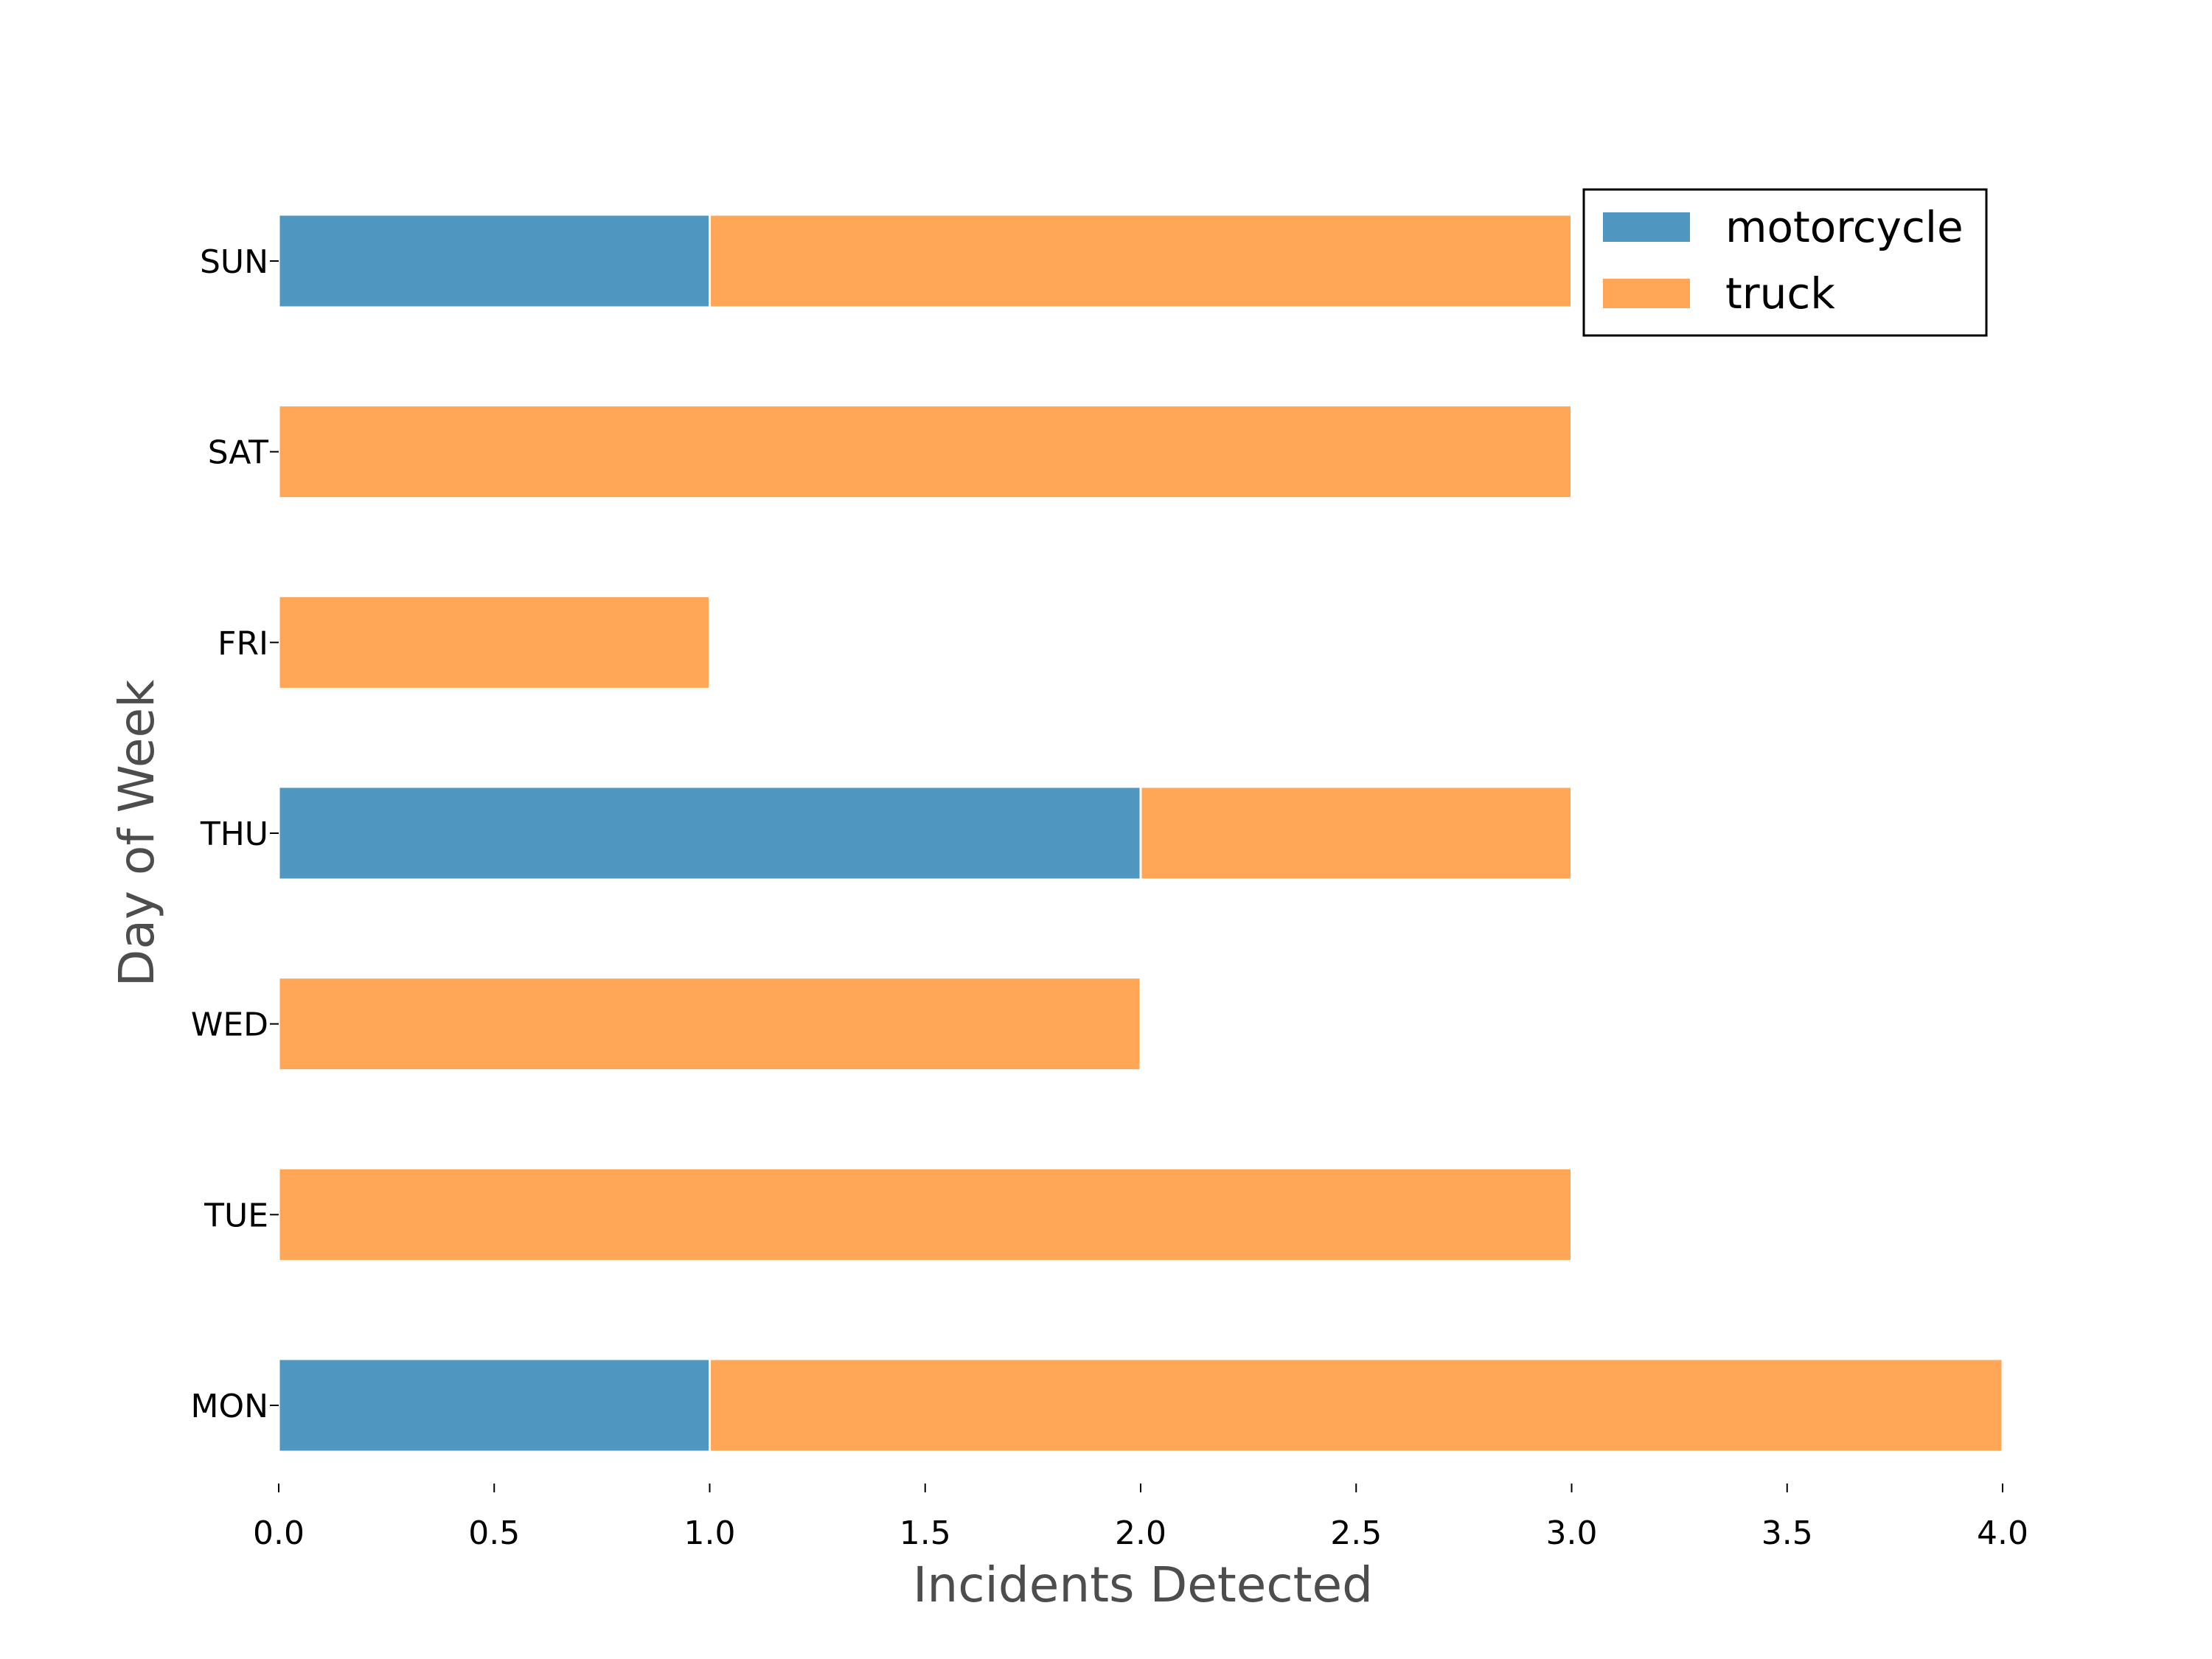  Describe the element at coordinates (709, 1024) in the screenshot. I see `bar-truck-wed` at that location.